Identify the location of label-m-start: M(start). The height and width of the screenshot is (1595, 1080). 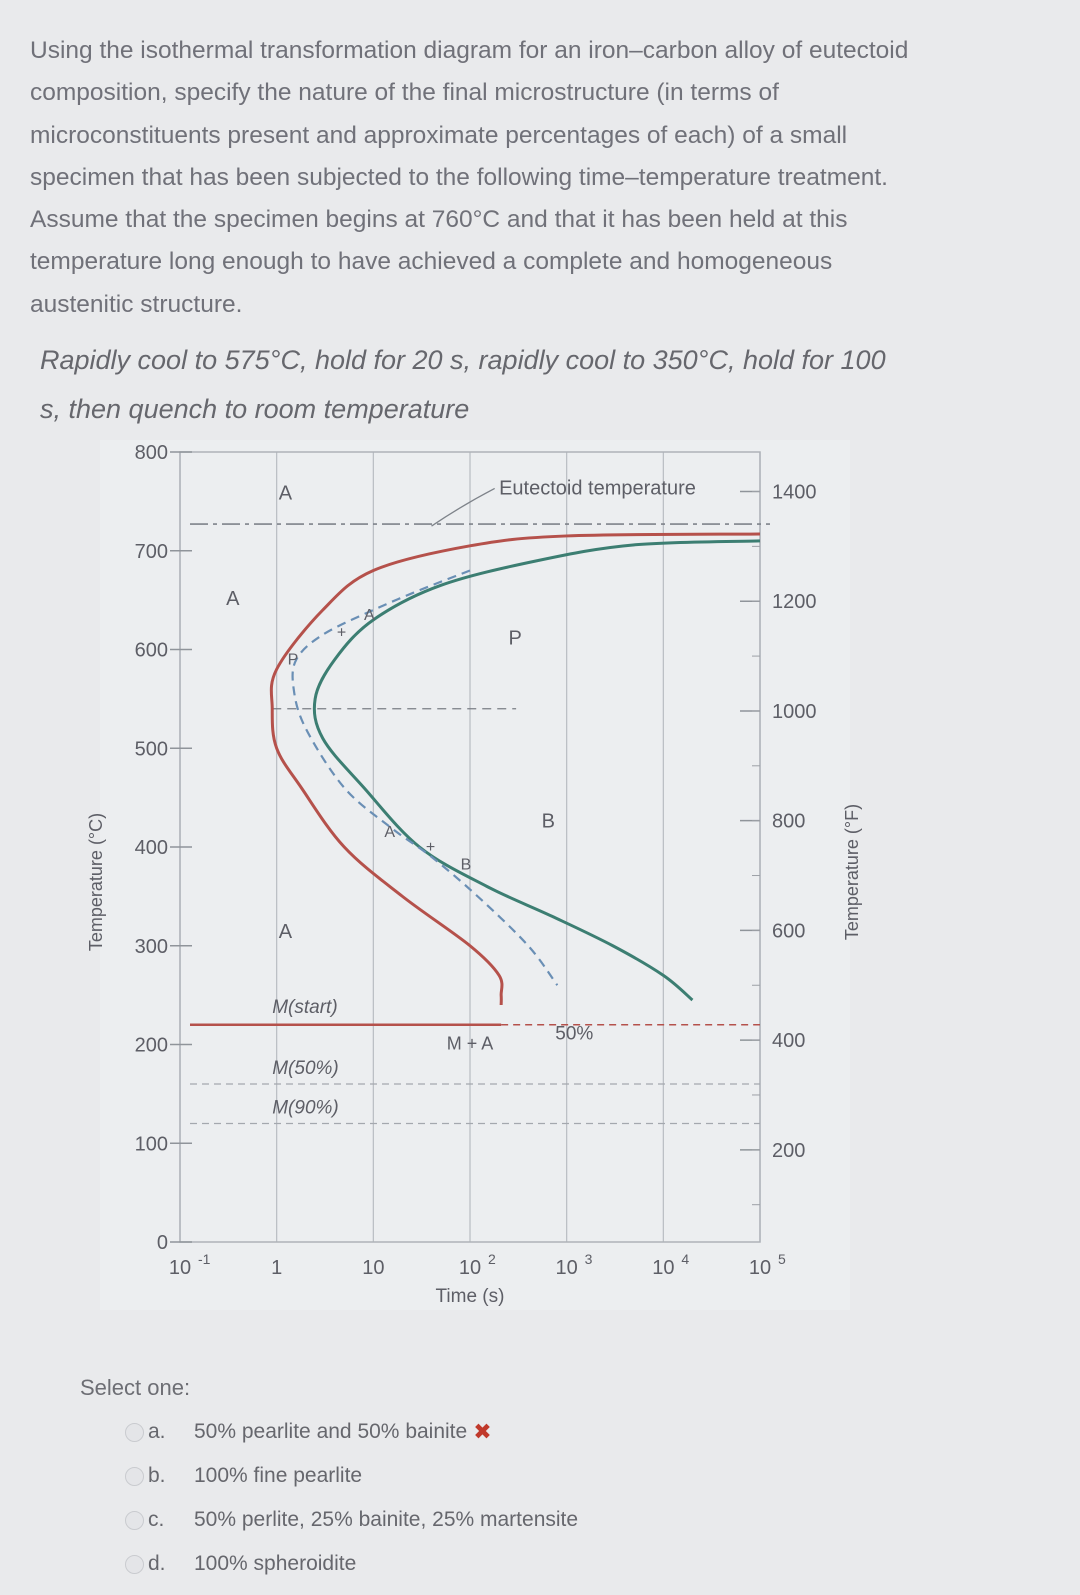
(304, 1007).